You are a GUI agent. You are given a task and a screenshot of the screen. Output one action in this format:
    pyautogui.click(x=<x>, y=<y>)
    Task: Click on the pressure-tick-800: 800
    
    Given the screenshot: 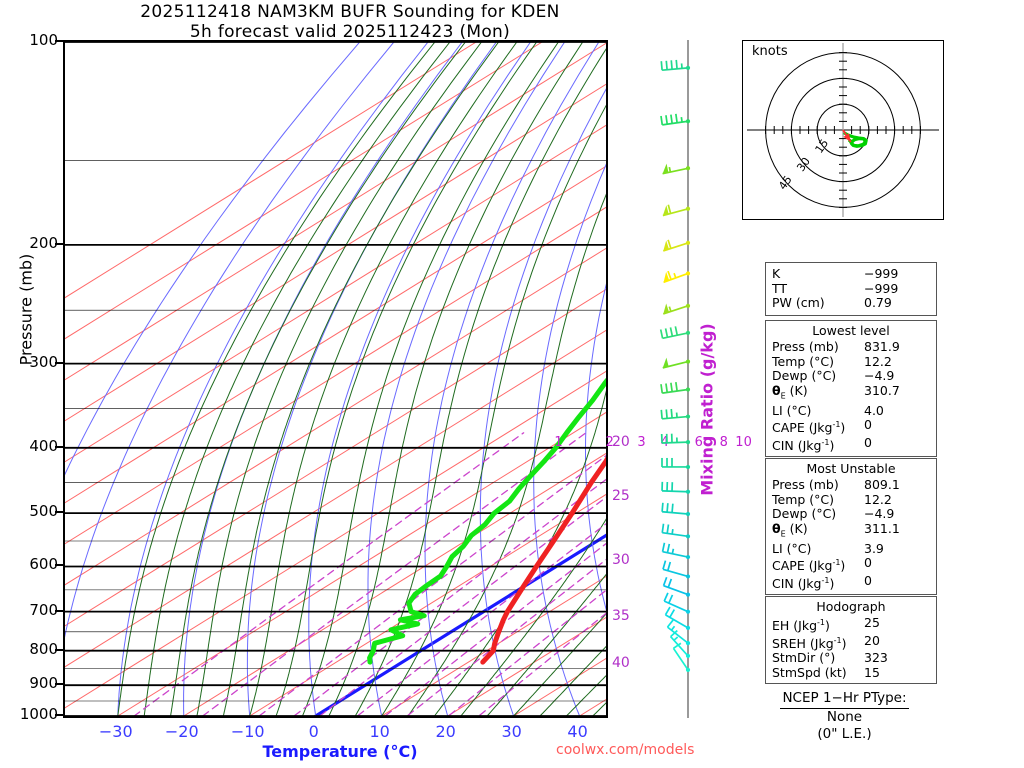 What is the action you would take?
    pyautogui.click(x=43, y=648)
    